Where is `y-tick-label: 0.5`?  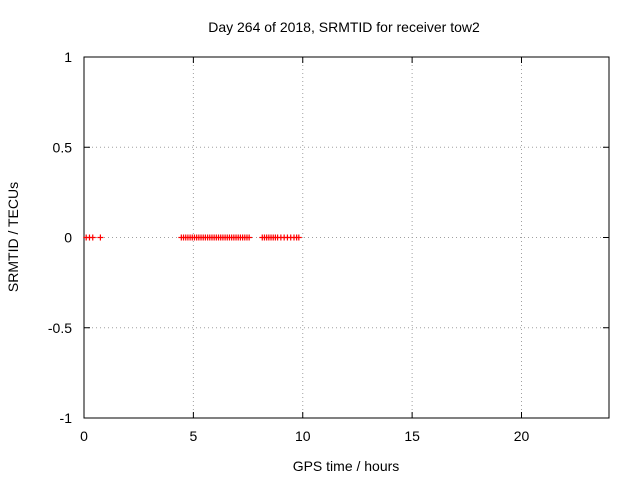
y-tick-label: 0.5 is located at coordinates (63, 147).